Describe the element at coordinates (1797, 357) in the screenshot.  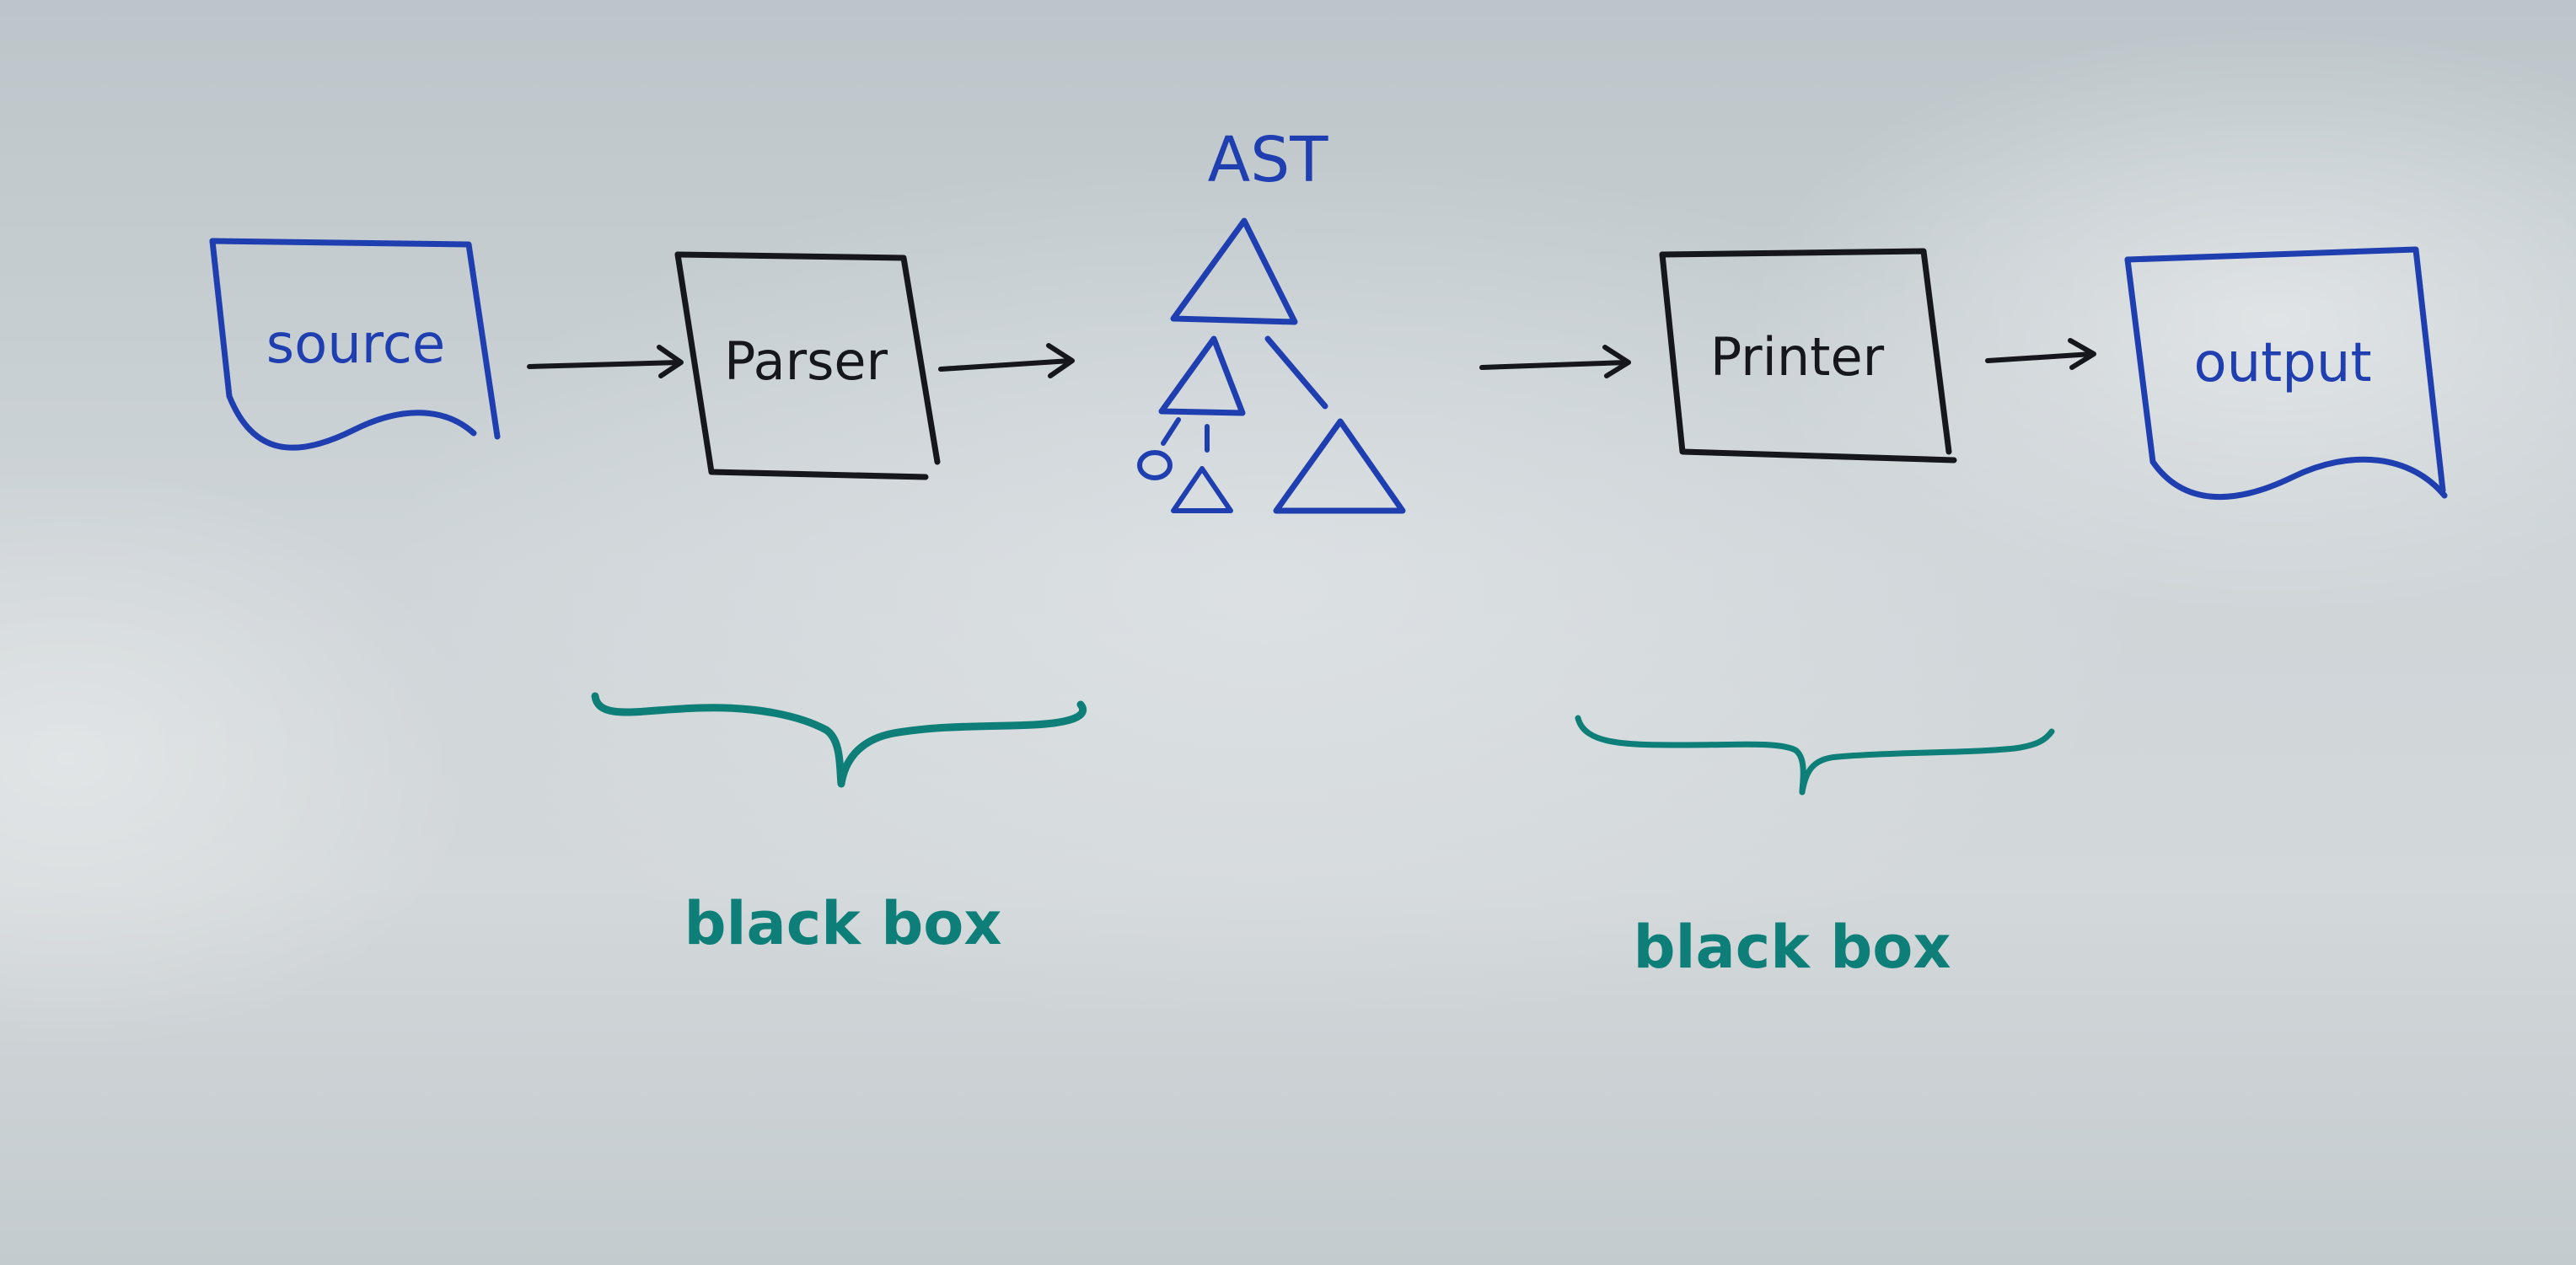
I see `printer-label: Printer` at that location.